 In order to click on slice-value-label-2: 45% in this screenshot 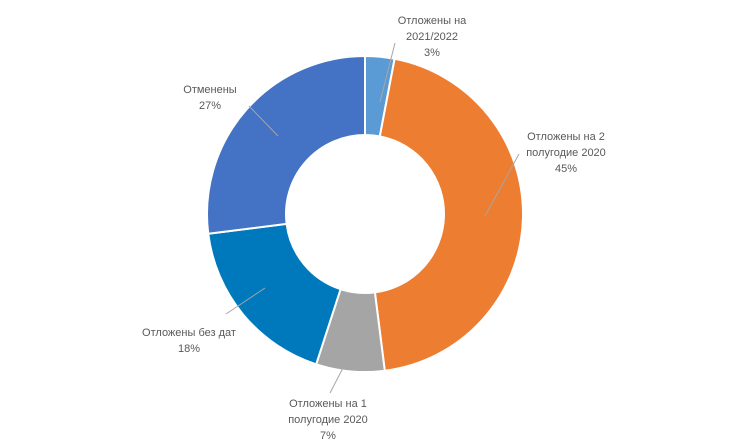, I will do `click(566, 169)`.